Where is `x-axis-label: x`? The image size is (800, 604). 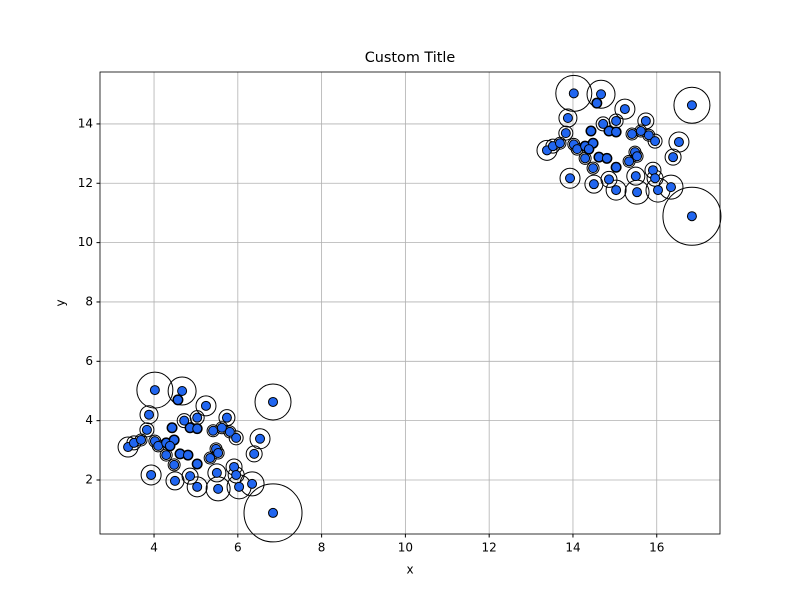
x-axis-label: x is located at coordinates (409, 570).